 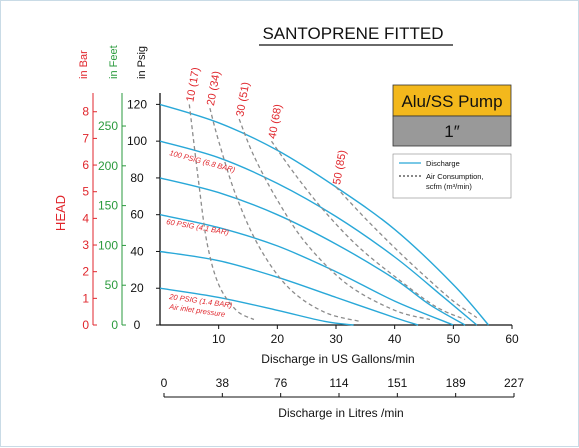 I want to click on bar-tick-label: 0, so click(x=85, y=325).